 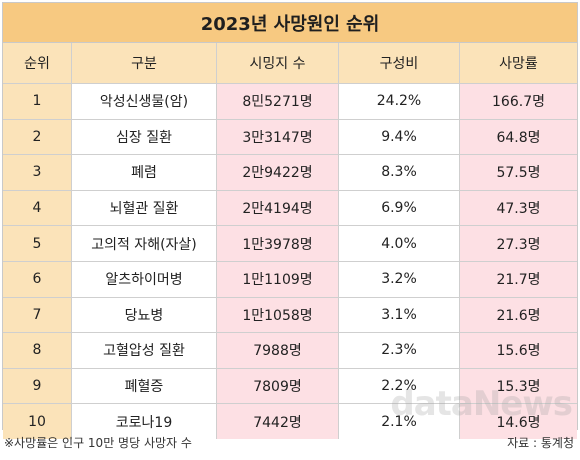 What do you see at coordinates (399, 137) in the screenshot?
I see `cell-share: 9.4%` at bounding box center [399, 137].